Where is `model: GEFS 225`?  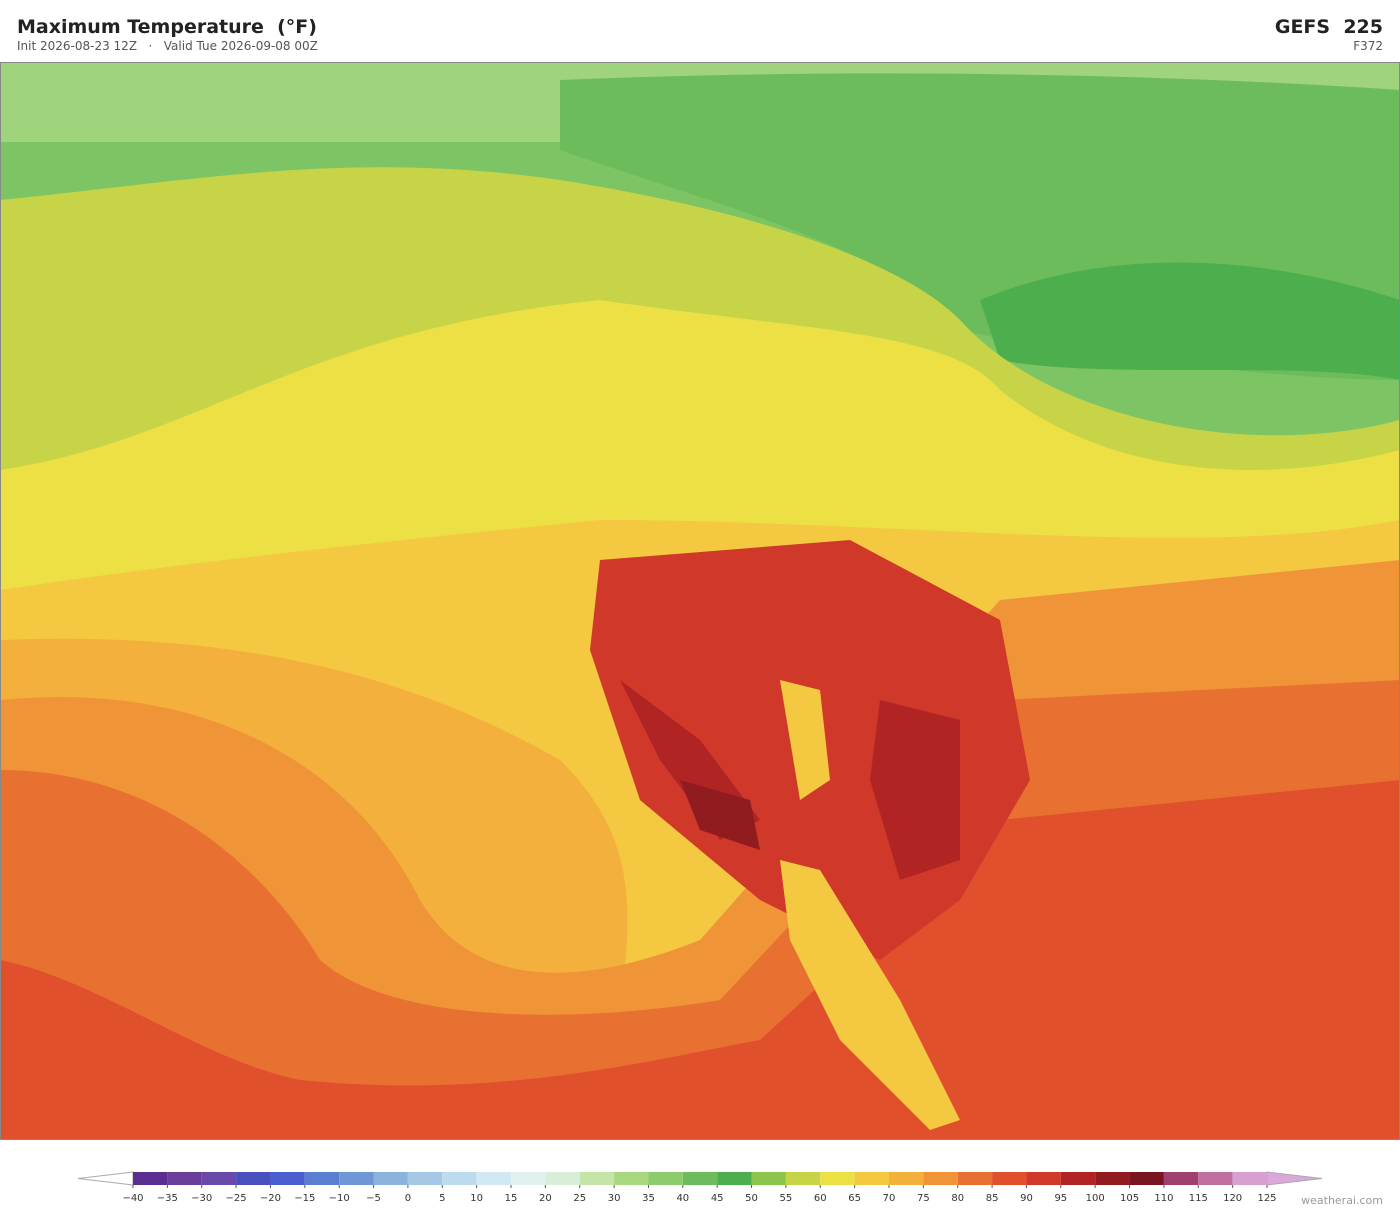
model: GEFS 225 is located at coordinates (1328, 27).